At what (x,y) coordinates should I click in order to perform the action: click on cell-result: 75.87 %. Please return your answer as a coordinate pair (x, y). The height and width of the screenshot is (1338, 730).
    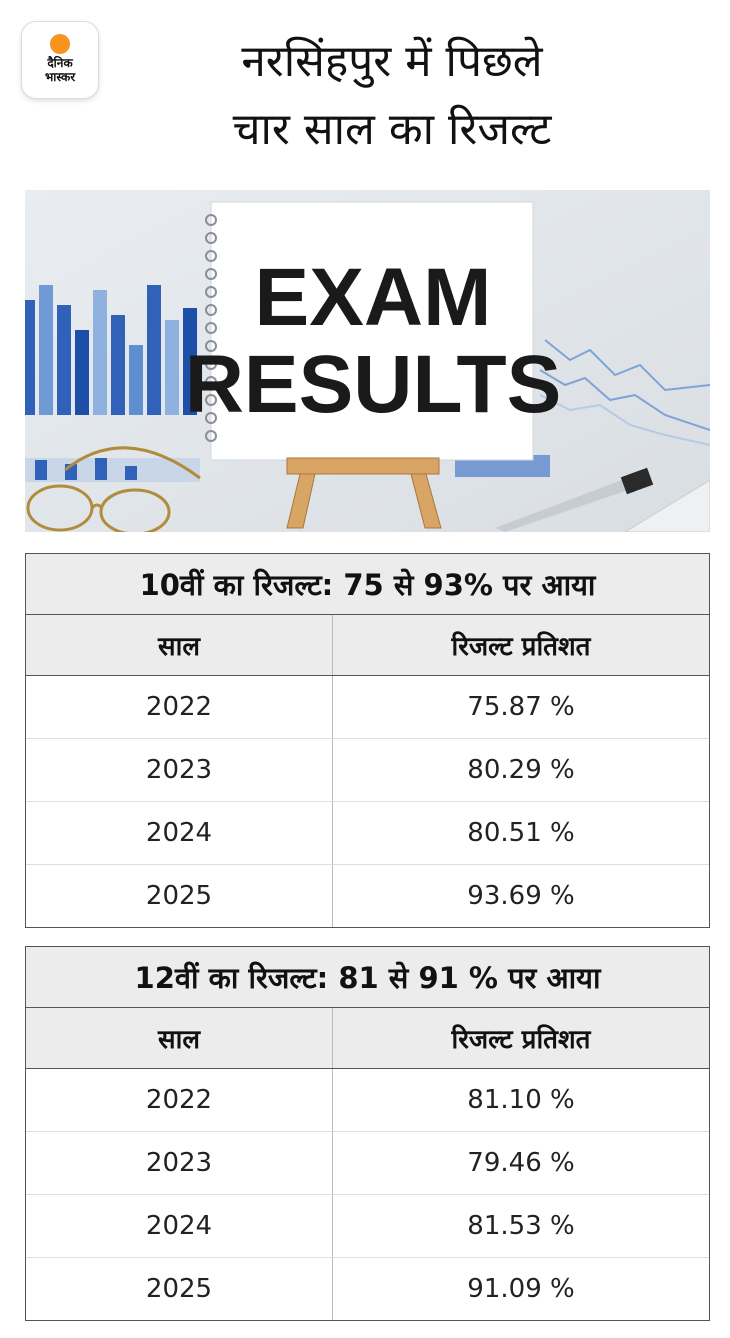
    Looking at the image, I should click on (521, 707).